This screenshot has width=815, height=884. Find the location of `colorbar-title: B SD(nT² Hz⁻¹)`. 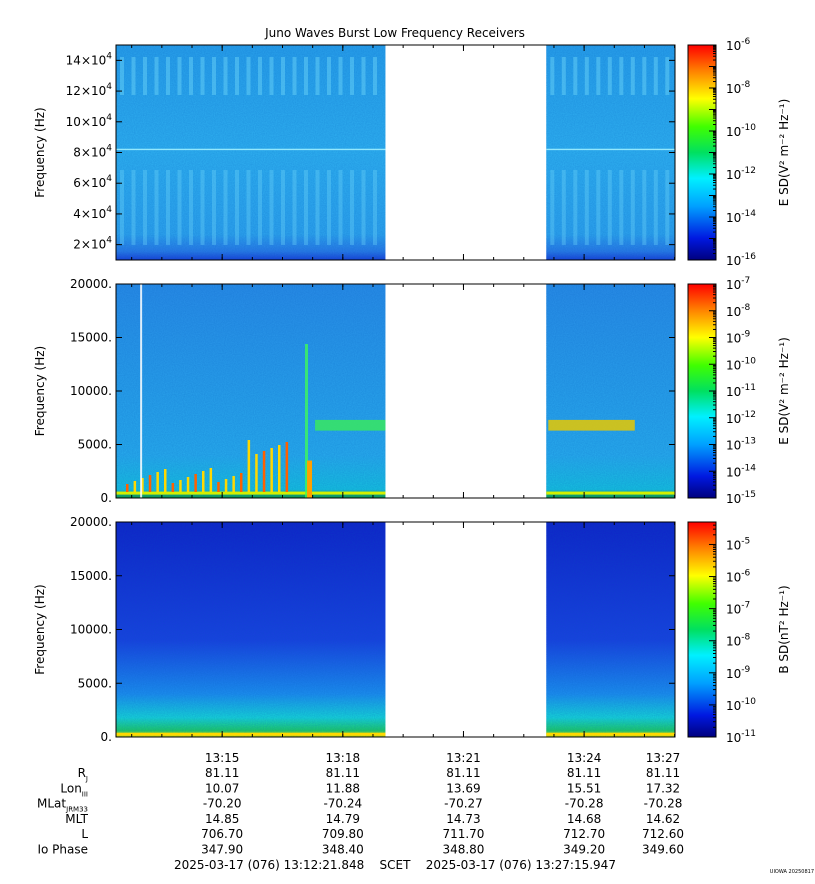

colorbar-title: B SD(nT² Hz⁻¹) is located at coordinates (784, 629).